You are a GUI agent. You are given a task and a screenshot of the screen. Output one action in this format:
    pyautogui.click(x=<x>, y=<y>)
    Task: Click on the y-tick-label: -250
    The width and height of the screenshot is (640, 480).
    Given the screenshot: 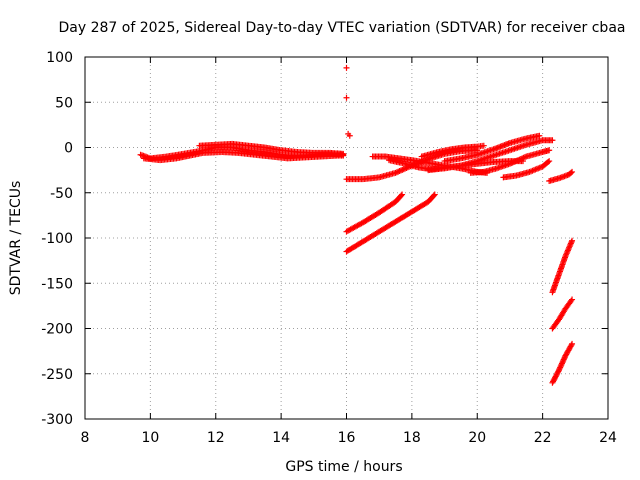 What is the action you would take?
    pyautogui.click(x=57, y=375)
    